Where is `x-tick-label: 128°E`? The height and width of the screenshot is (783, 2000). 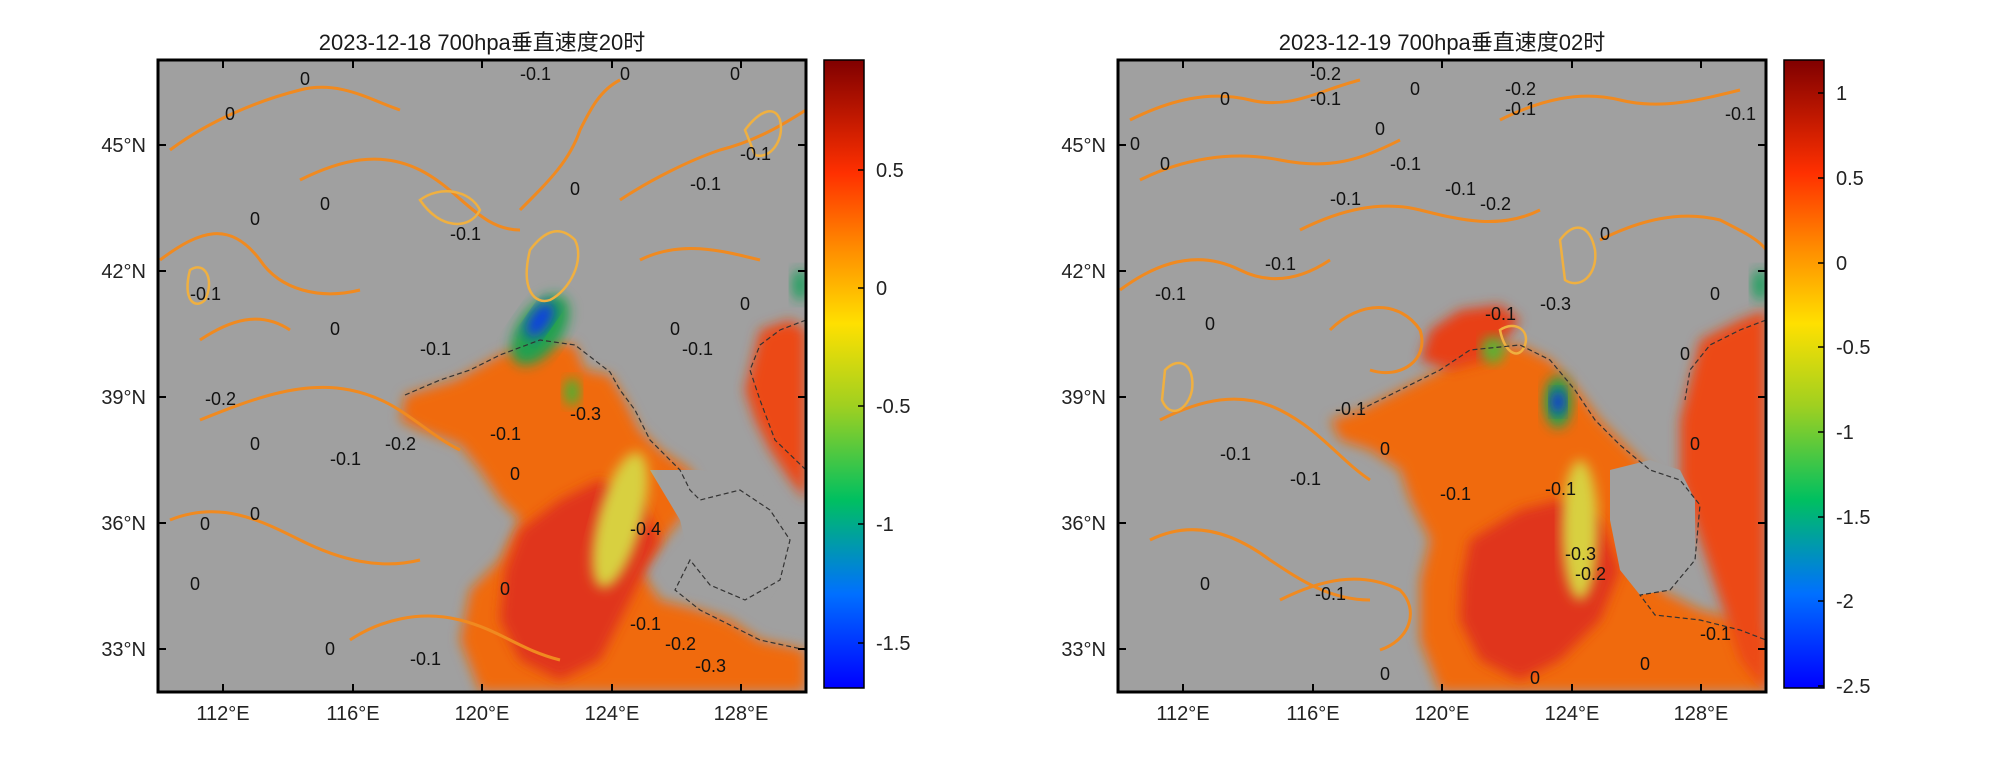
x-tick-label: 128°E is located at coordinates (1701, 714).